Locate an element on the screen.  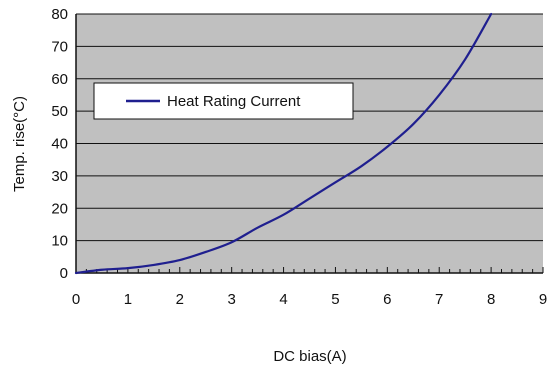
y-tick-label: 30 is located at coordinates (59, 176).